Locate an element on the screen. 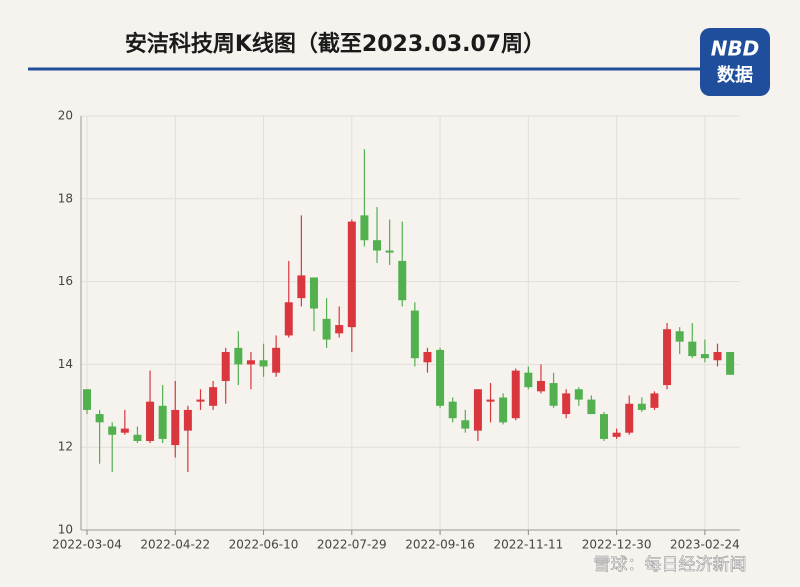 Image resolution: width=800 pixels, height=587 pixels. y-tick-label: 20 is located at coordinates (65, 116).